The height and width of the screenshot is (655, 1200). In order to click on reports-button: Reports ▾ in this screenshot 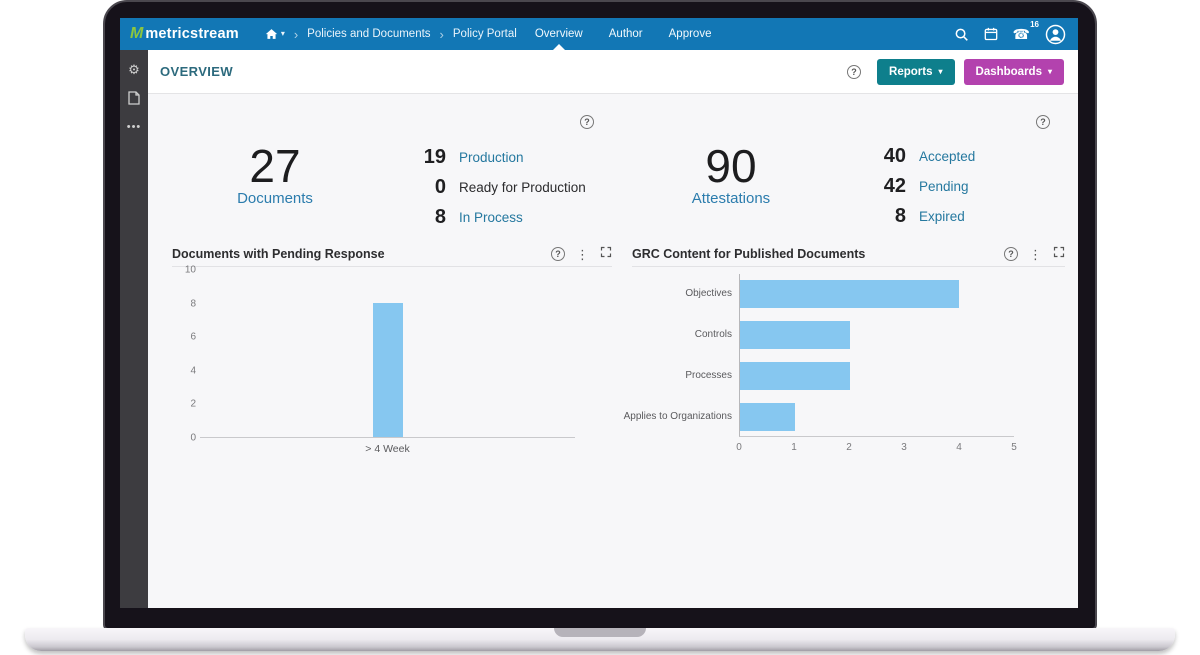, I will do `click(916, 71)`.